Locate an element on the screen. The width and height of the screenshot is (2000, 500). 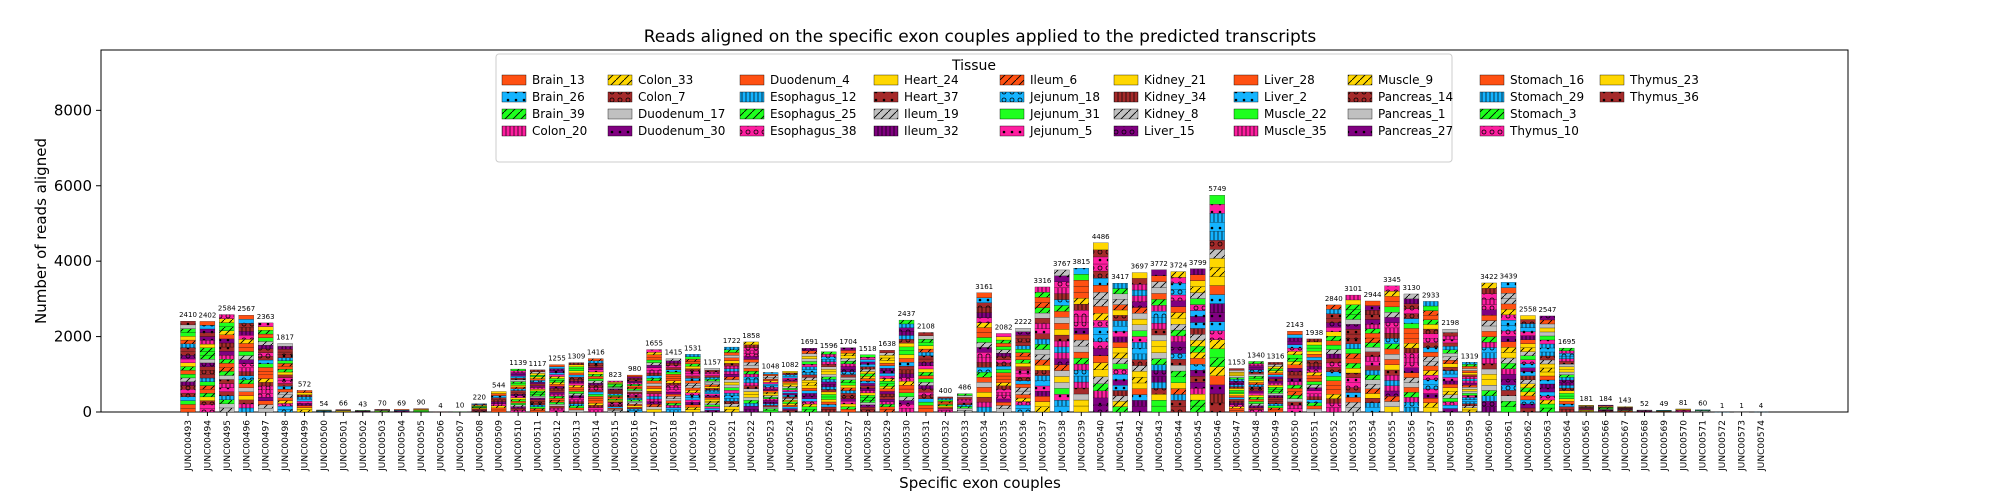
x-tick-label: JUNC00540 is located at coordinates (1102, 446).